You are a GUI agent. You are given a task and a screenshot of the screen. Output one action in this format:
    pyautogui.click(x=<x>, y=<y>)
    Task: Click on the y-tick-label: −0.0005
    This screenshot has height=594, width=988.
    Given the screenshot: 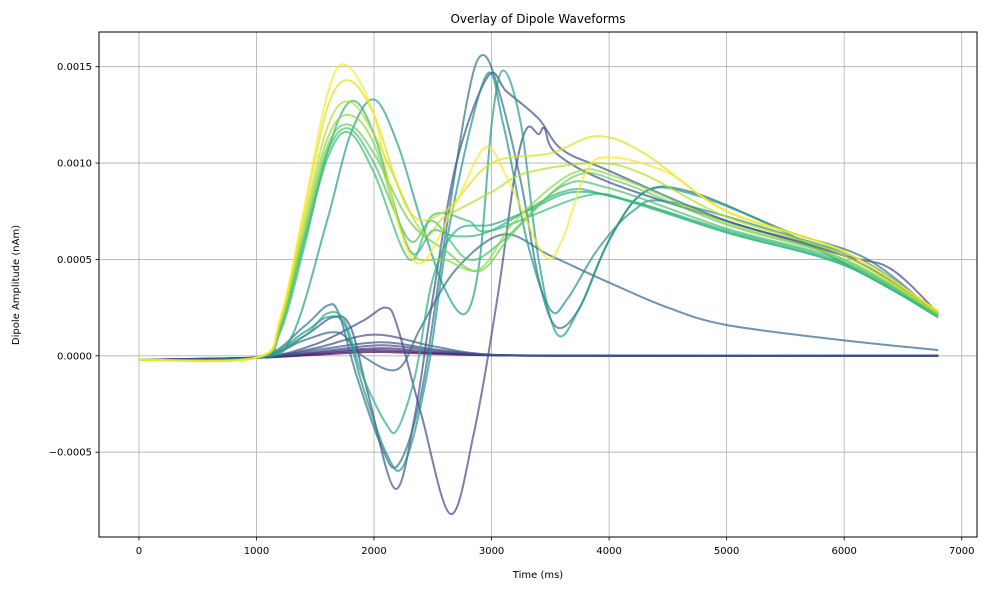 What is the action you would take?
    pyautogui.click(x=70, y=453)
    